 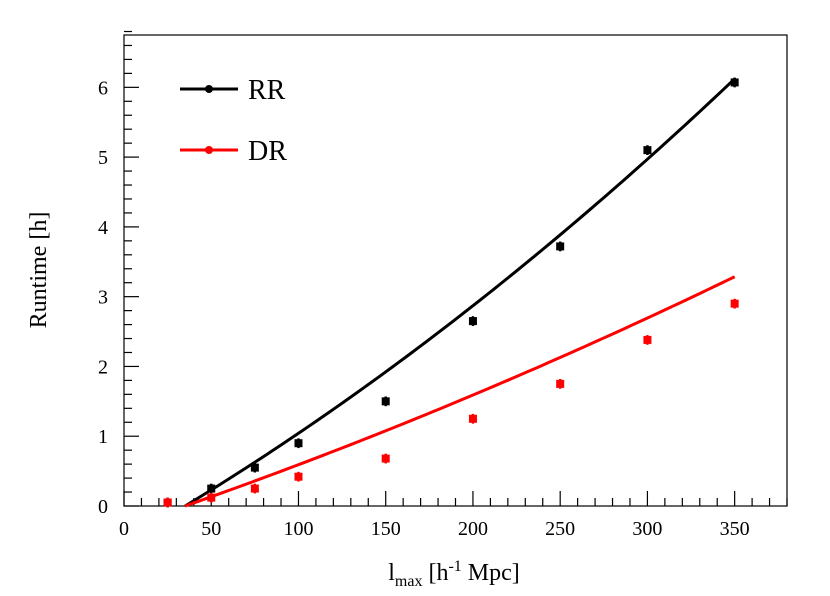 I want to click on y-tick-label: 3, so click(x=103, y=298).